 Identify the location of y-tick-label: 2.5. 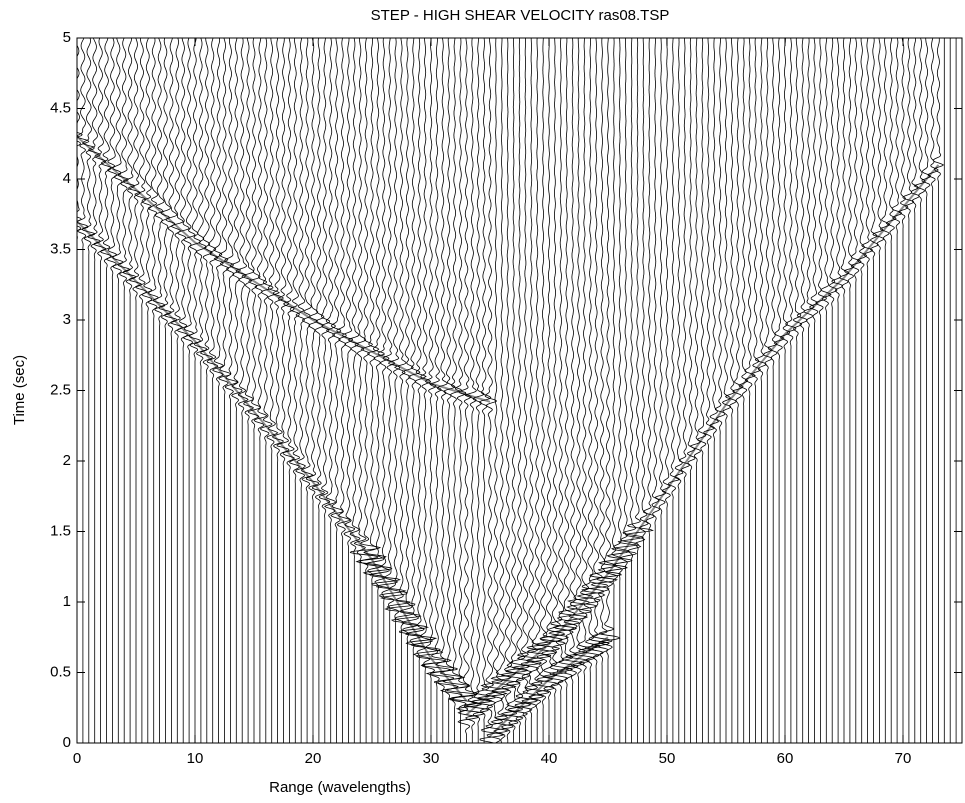
(60, 389).